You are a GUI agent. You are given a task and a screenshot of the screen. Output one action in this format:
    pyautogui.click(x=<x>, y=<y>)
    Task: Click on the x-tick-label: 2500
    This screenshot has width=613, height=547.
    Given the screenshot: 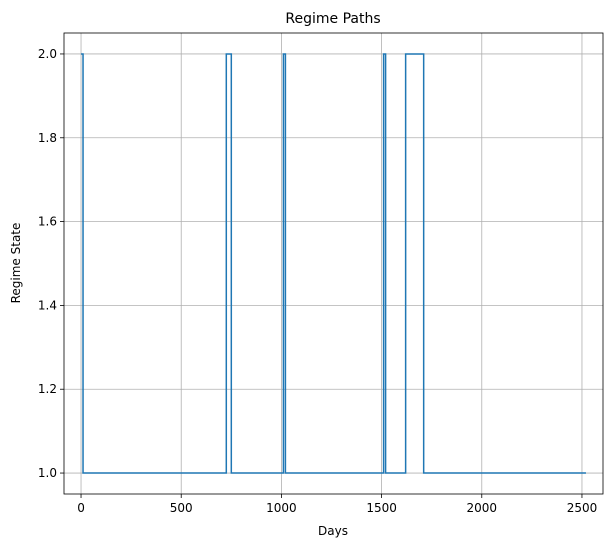 What is the action you would take?
    pyautogui.click(x=582, y=508)
    